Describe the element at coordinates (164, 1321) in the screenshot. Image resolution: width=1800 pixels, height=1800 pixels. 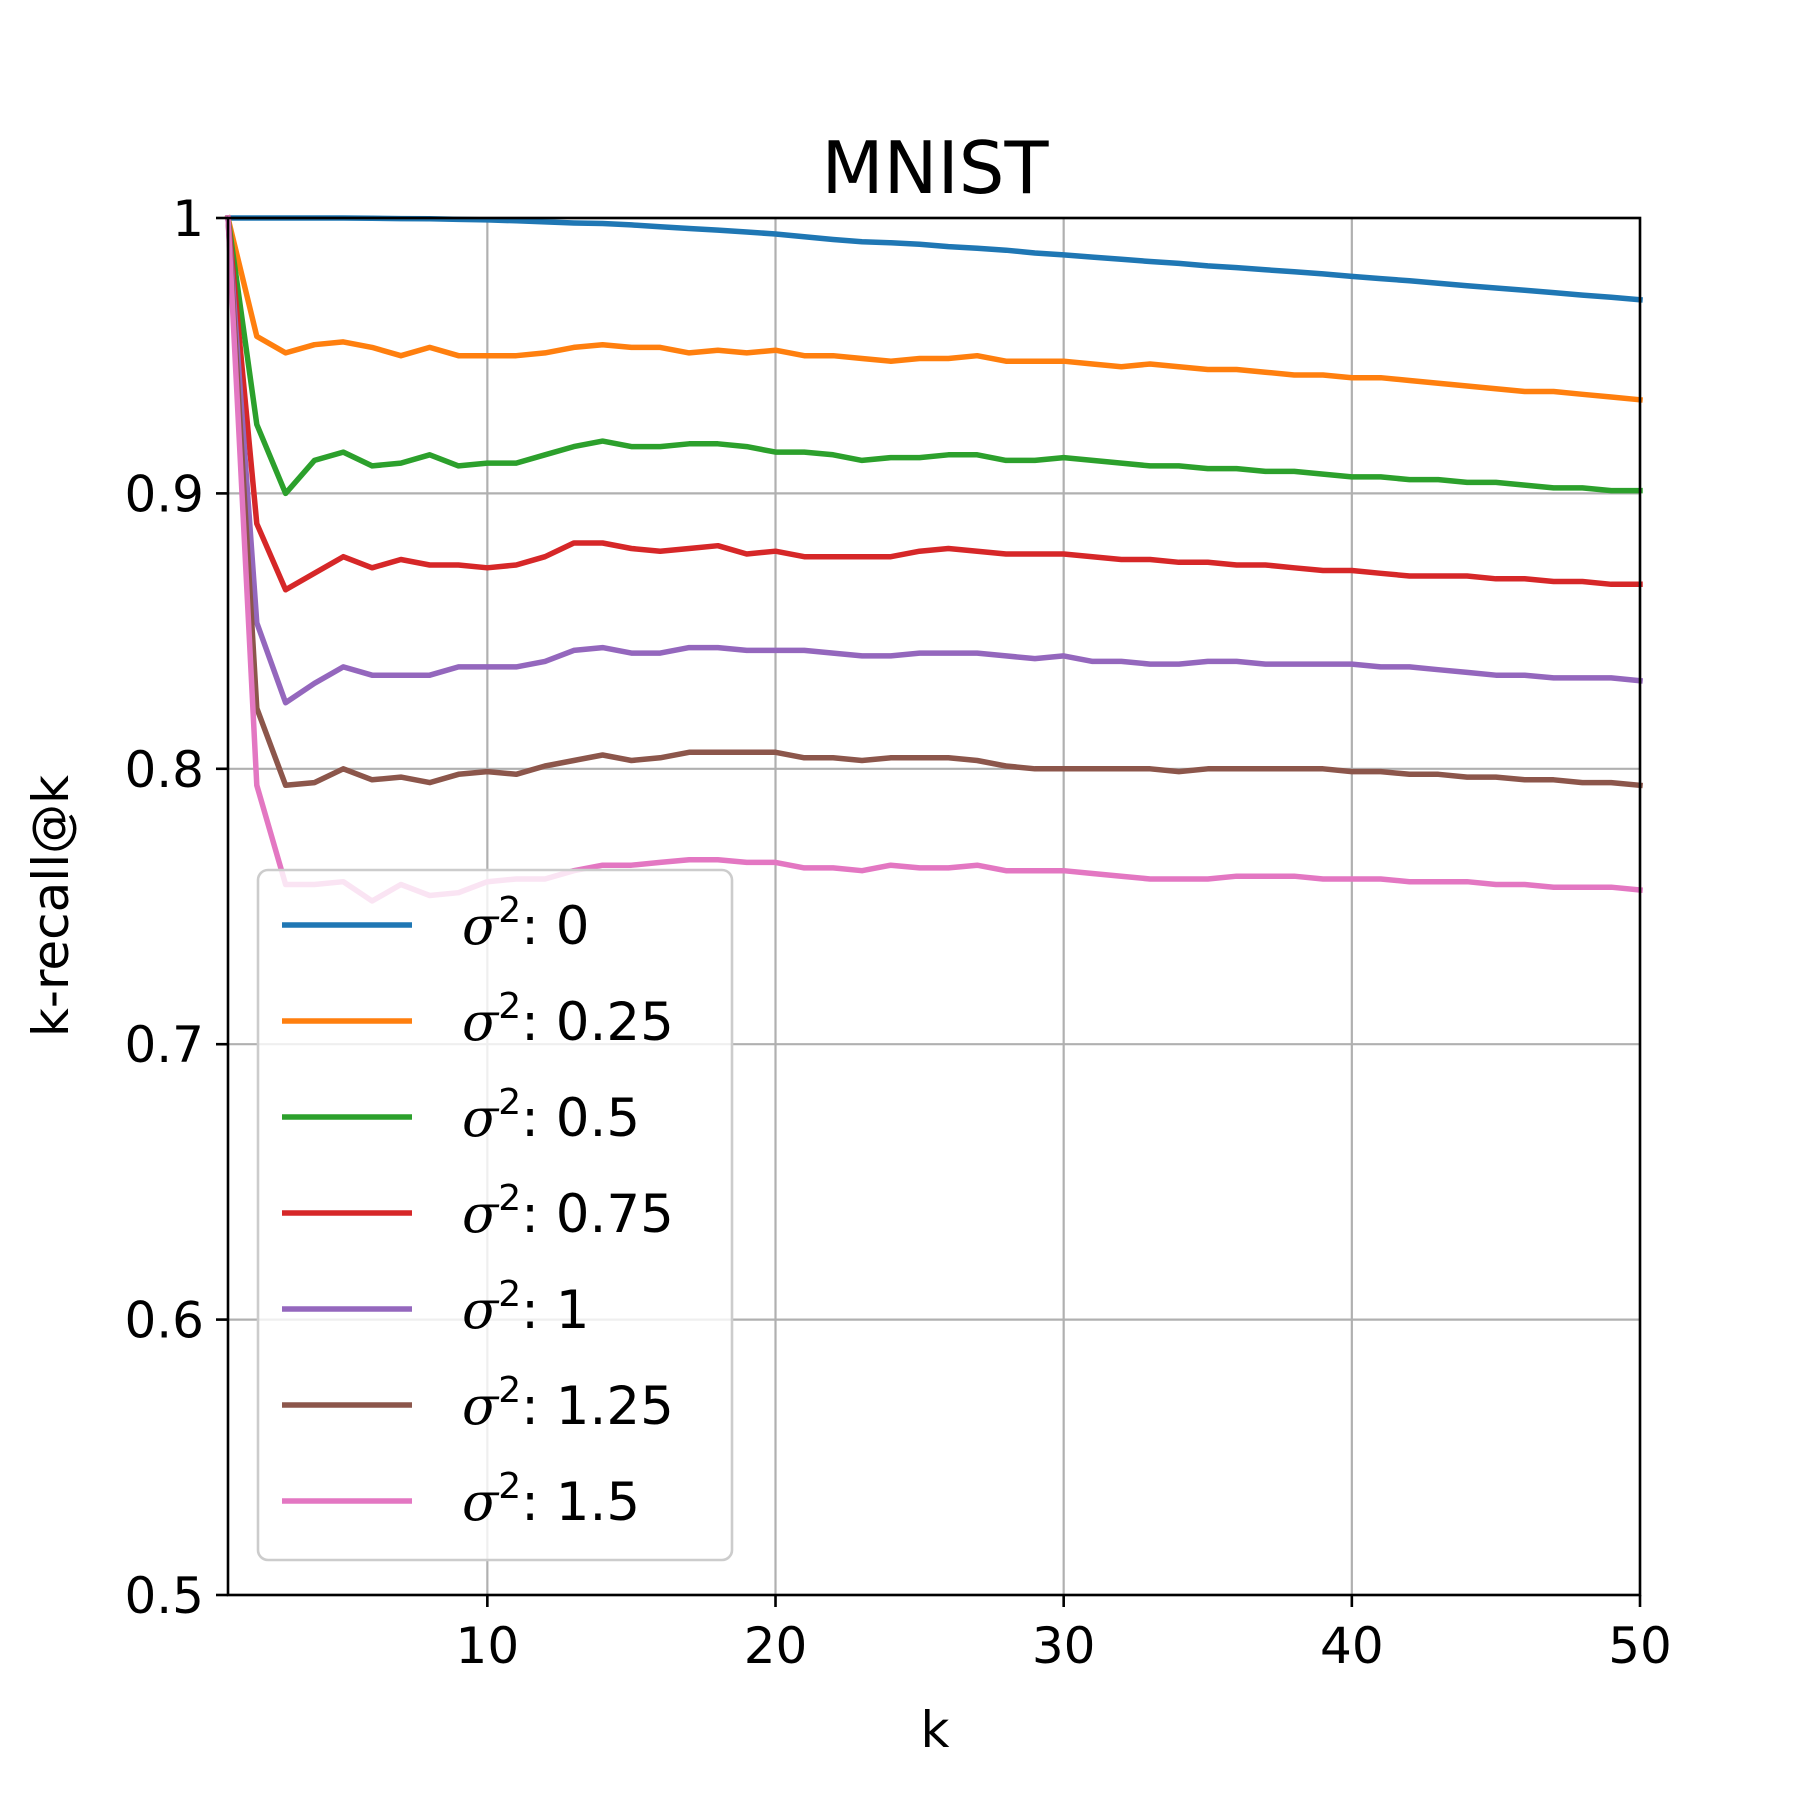
I see `y-tick-label: 0.6` at that location.